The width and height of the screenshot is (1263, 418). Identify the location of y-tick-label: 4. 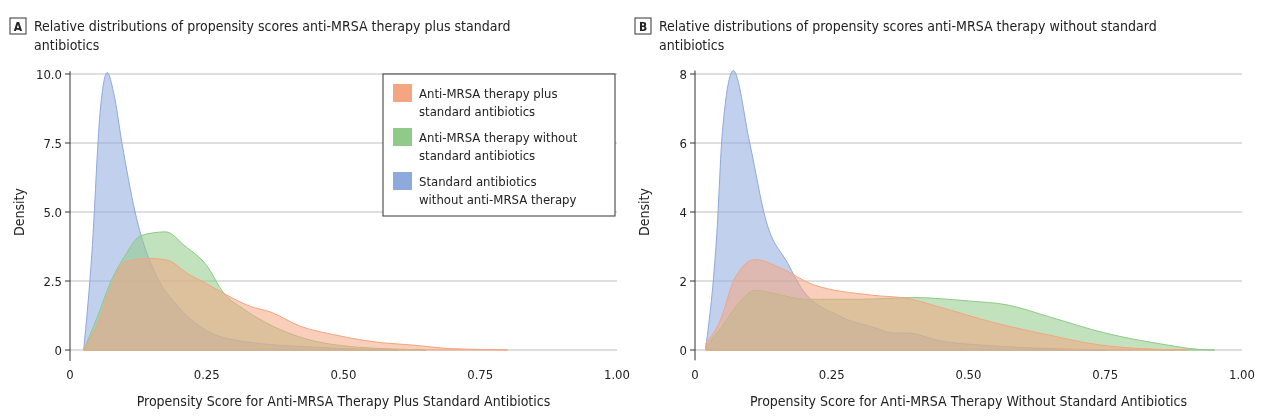
(683, 212).